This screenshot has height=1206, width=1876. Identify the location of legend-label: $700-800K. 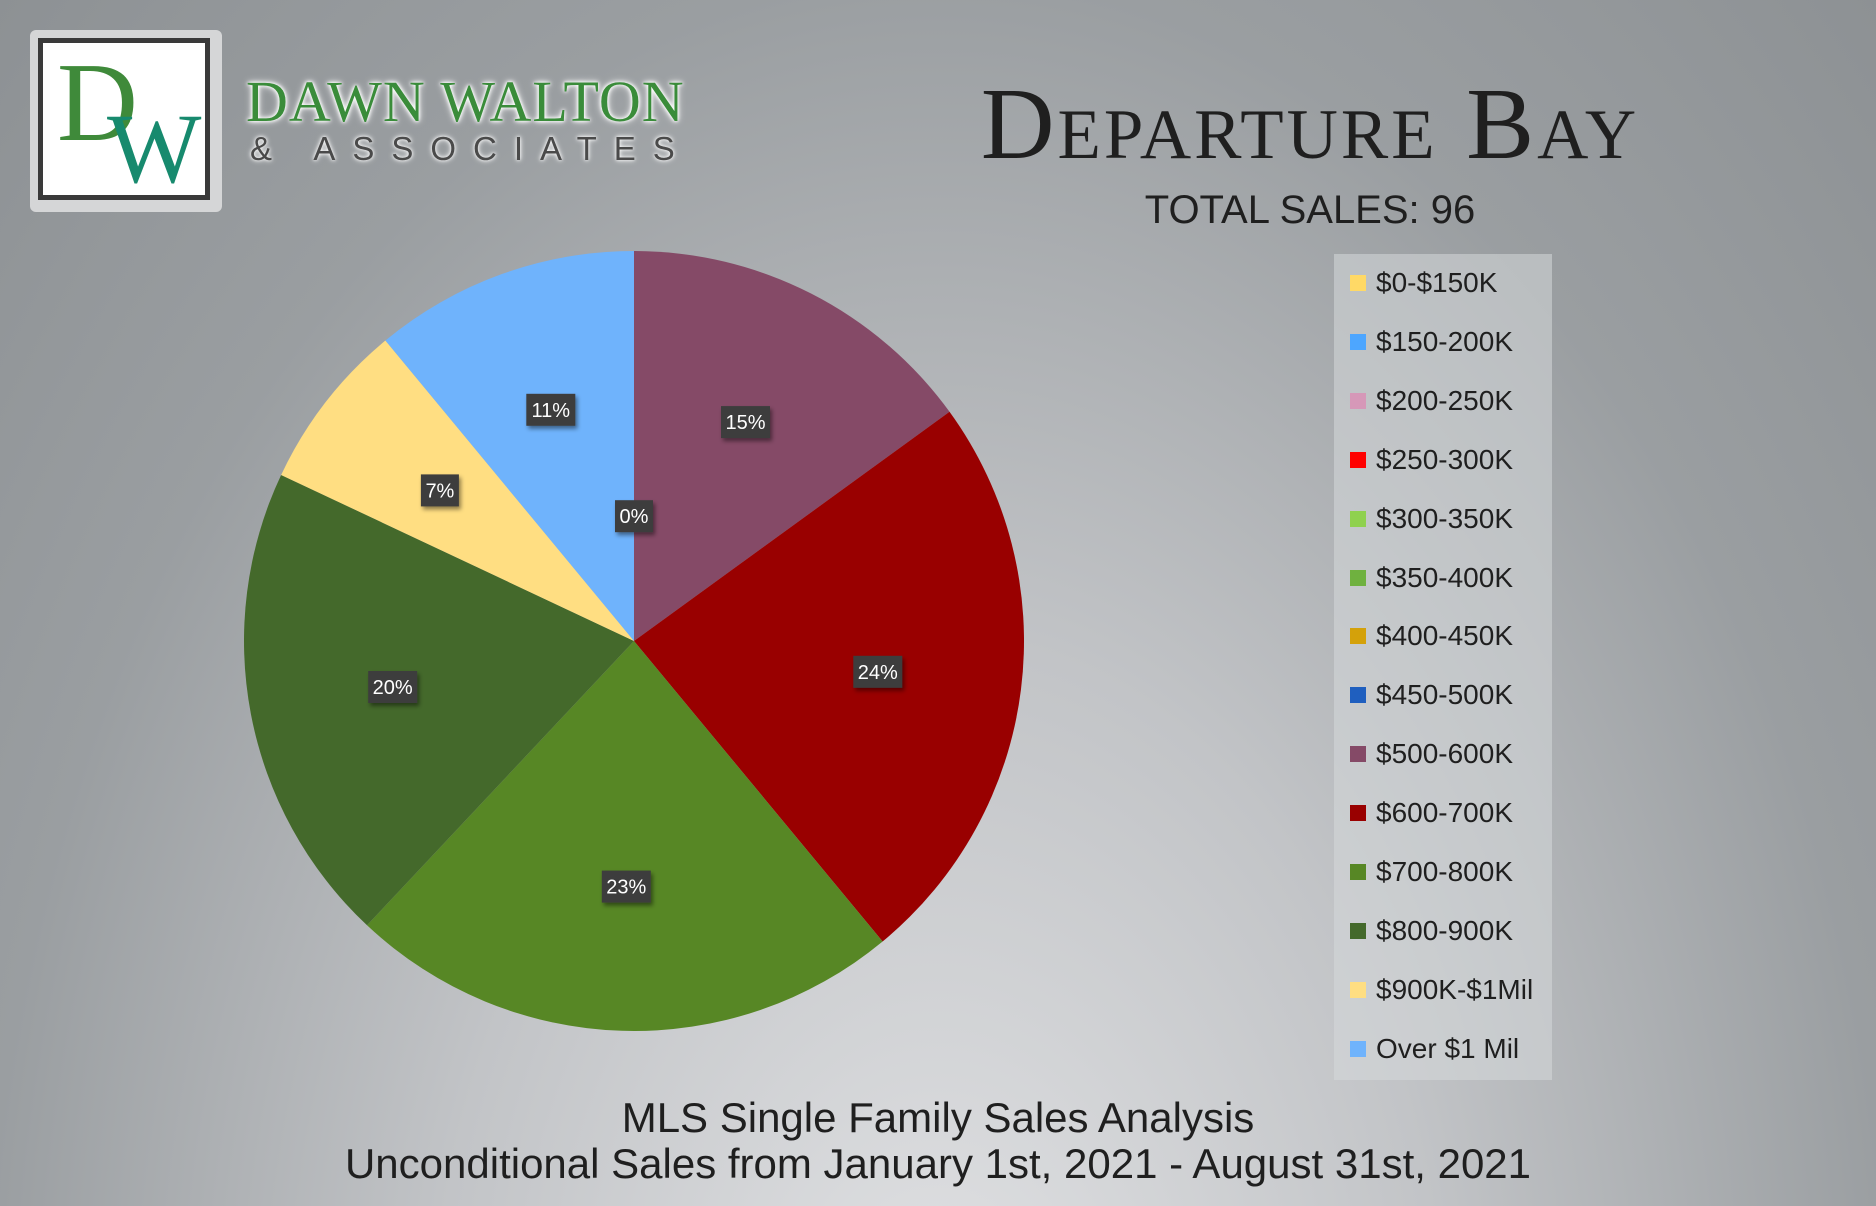
(1445, 871).